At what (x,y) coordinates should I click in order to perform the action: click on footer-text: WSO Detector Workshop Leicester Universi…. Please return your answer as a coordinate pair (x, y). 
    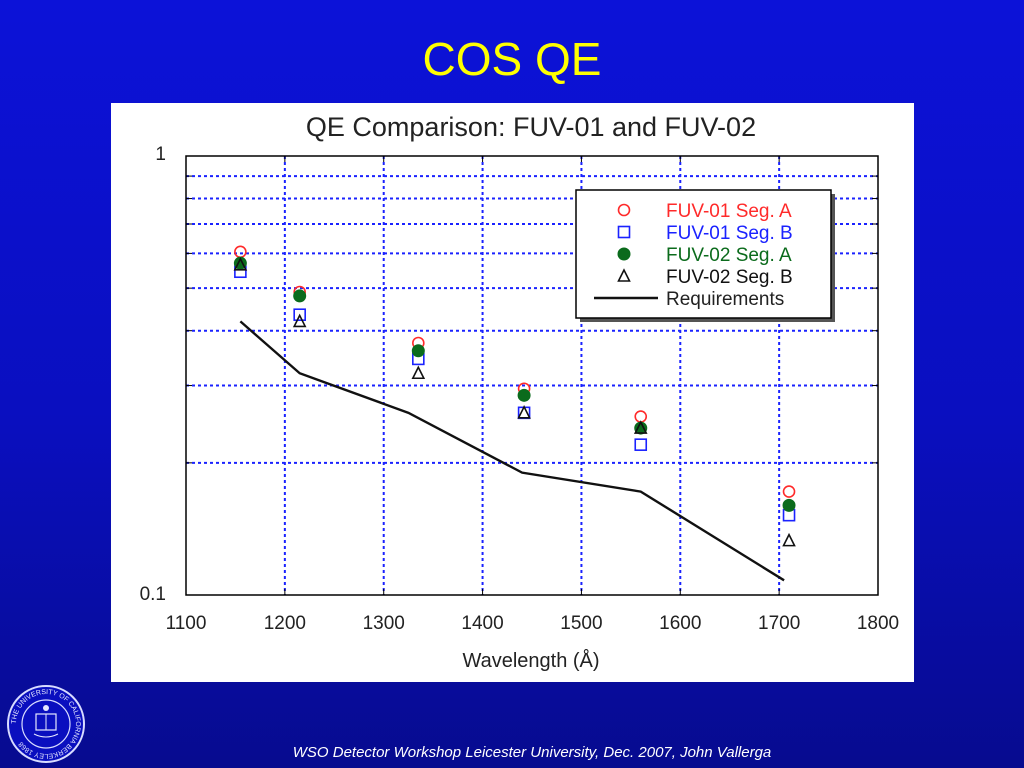
    Looking at the image, I should click on (532, 752).